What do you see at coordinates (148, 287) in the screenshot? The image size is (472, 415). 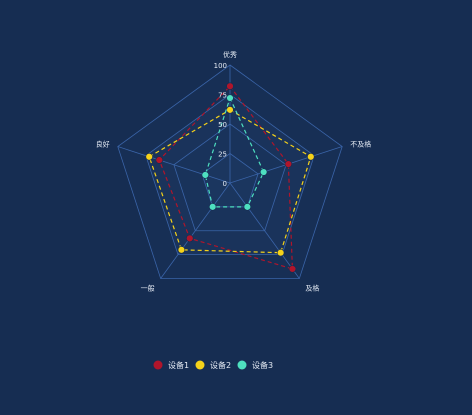 I see `indicator-label: 一般` at bounding box center [148, 287].